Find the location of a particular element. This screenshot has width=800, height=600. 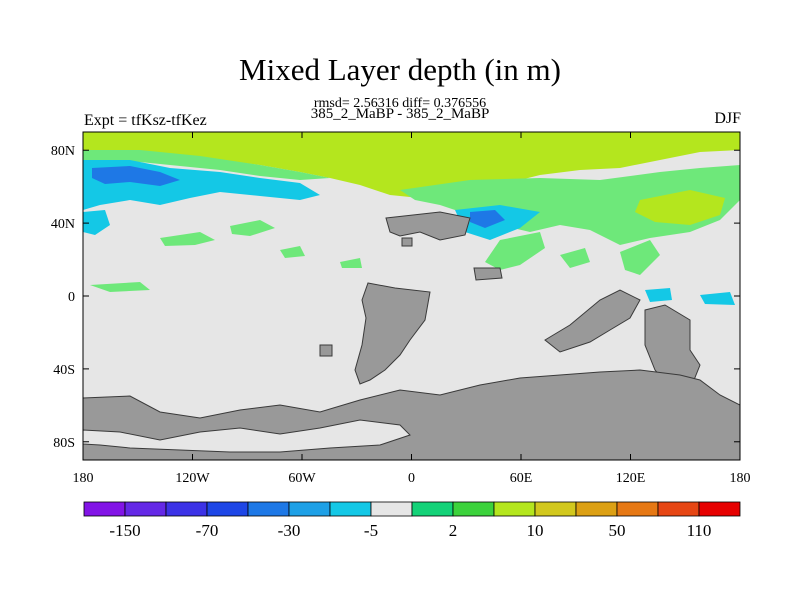

experiment-label: Expt = tfKsz-tfKez is located at coordinates (145, 120).